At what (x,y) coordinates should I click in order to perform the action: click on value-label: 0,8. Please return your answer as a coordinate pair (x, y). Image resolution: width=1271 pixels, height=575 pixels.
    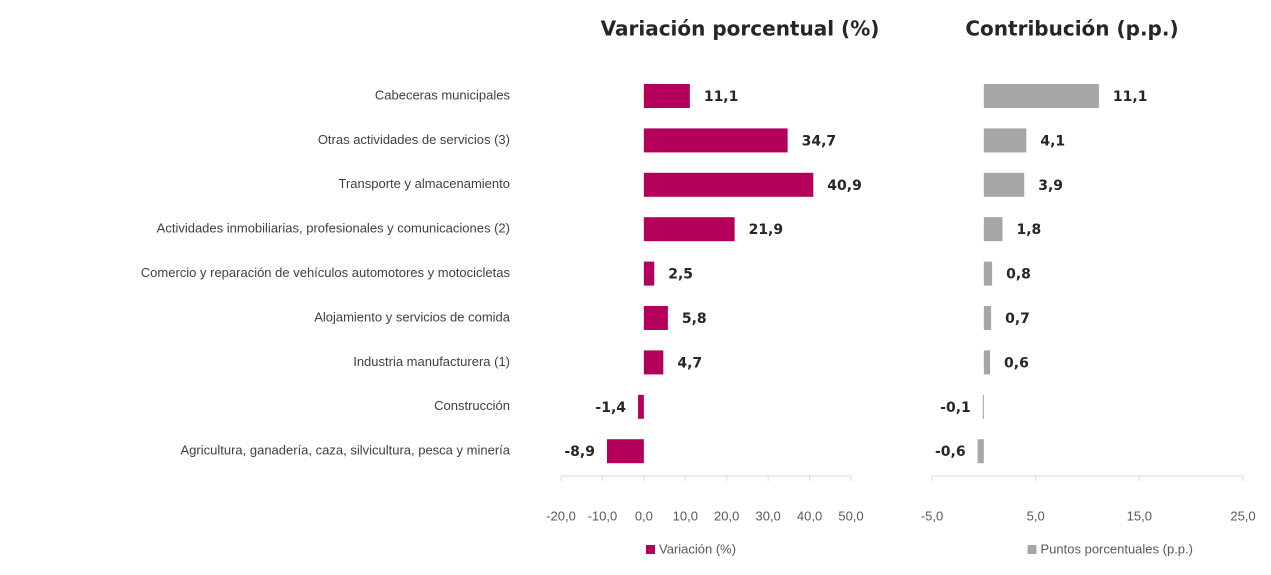
    Looking at the image, I should click on (1018, 275).